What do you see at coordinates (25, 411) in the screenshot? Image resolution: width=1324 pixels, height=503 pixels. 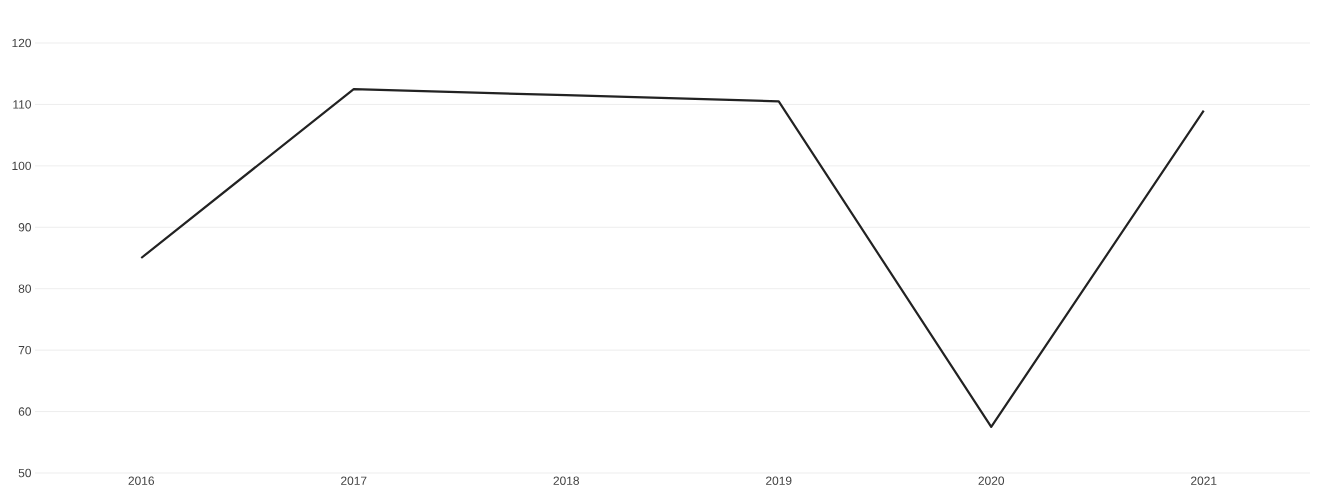 I see `y-tick-label: 60` at bounding box center [25, 411].